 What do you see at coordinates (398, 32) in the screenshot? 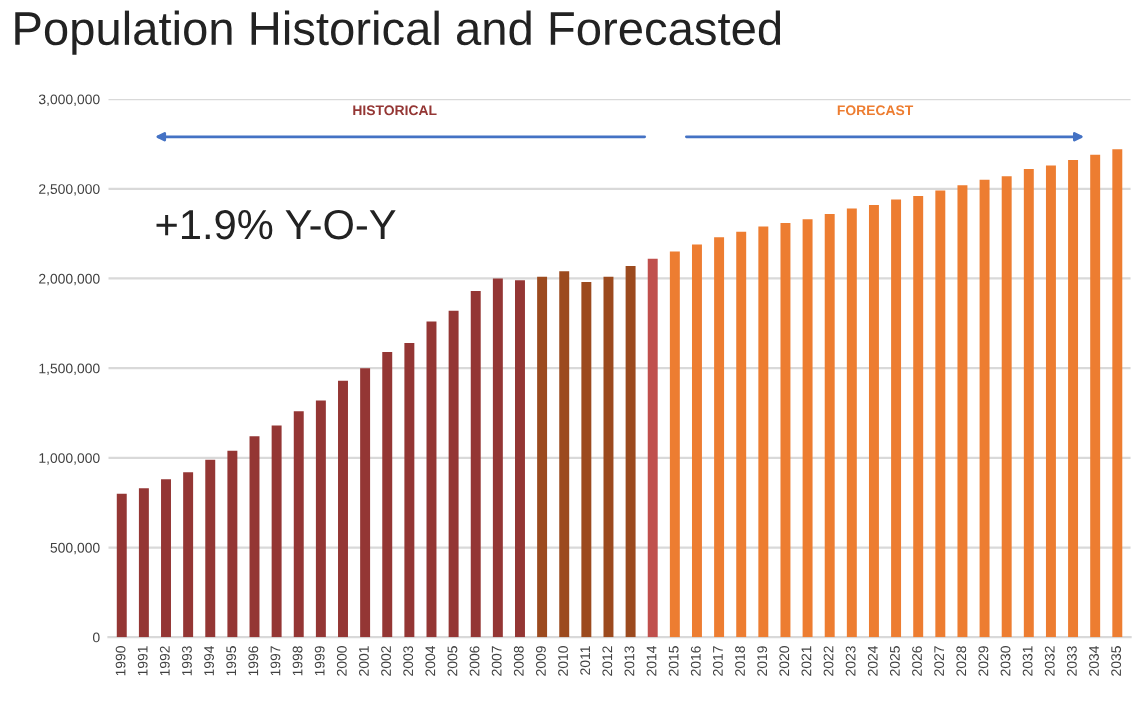
I see `chart-title: Population Historical and Forecasted` at bounding box center [398, 32].